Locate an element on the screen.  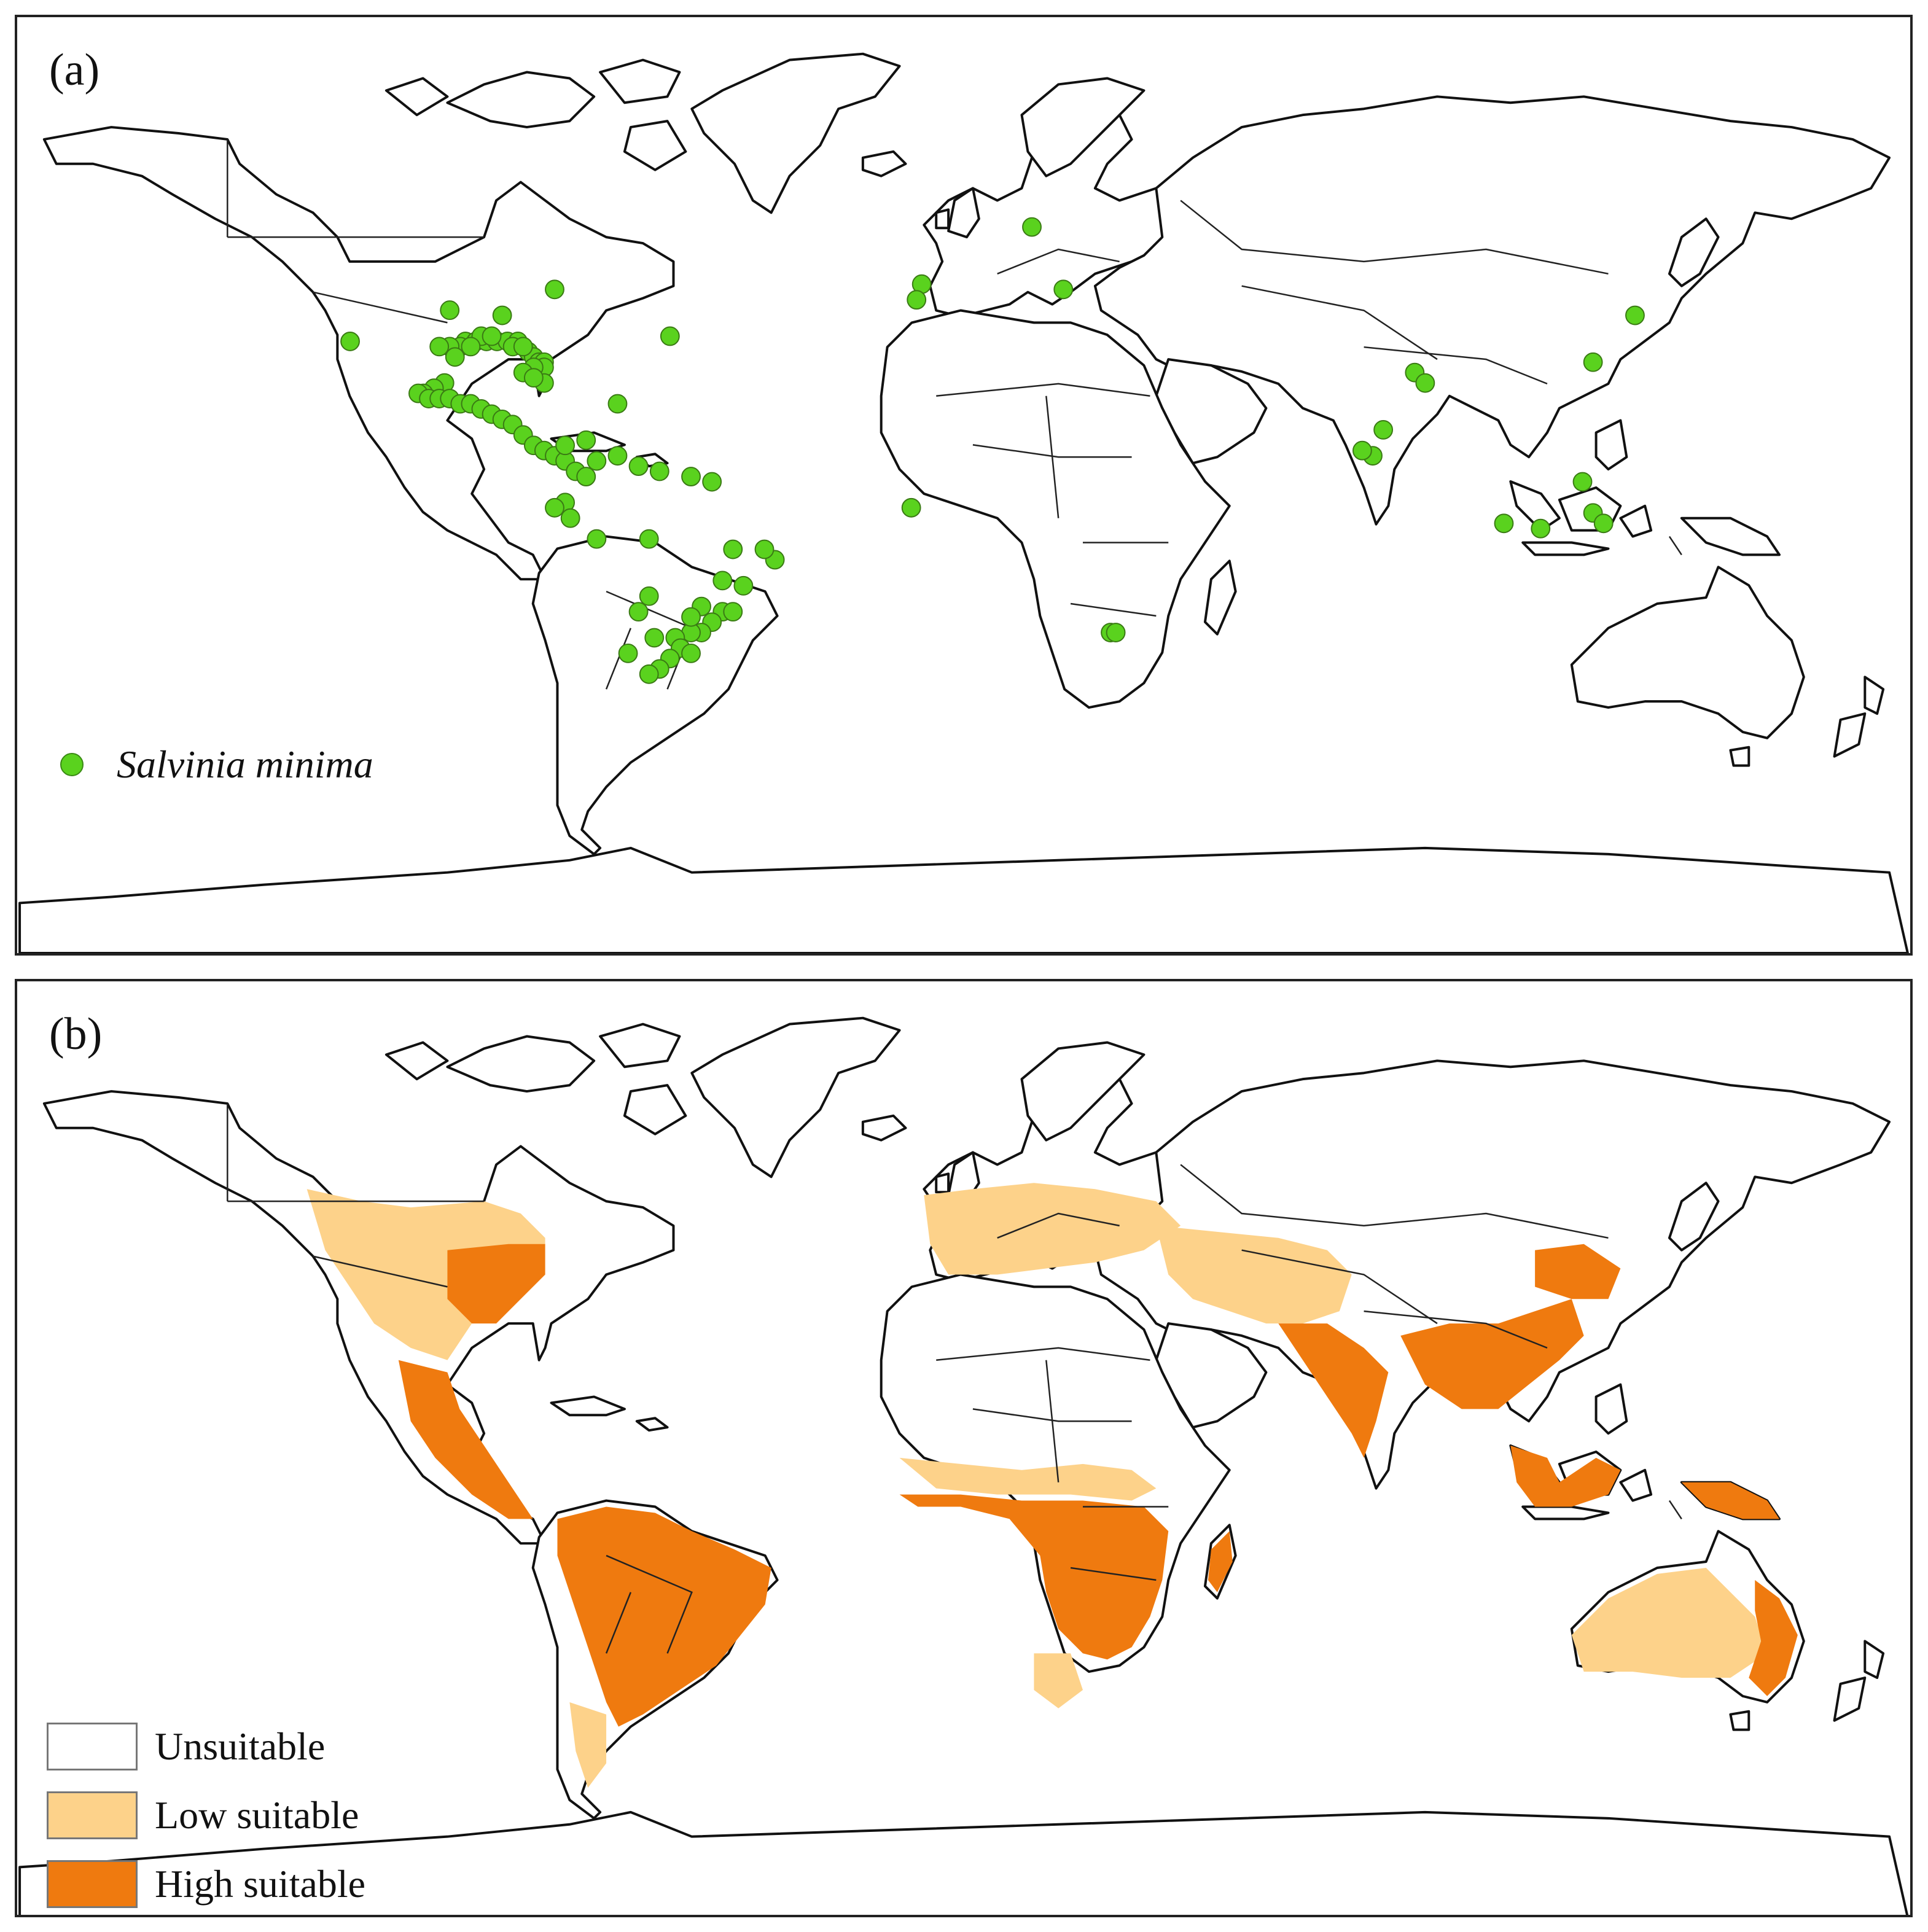
legend-item-high-suitable: High suitable is located at coordinates (206, 1883).